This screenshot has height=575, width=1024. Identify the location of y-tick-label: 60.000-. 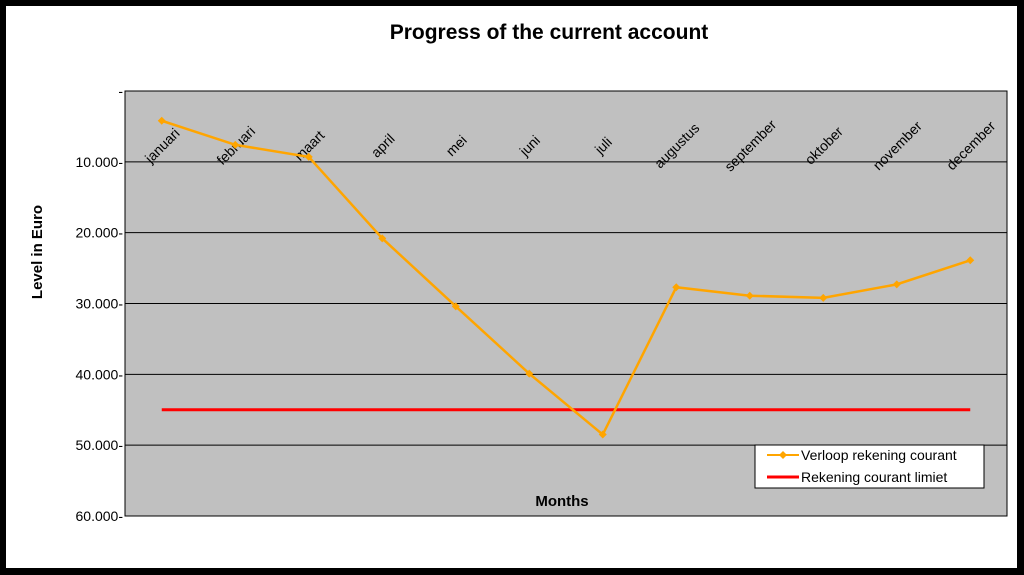
(100, 516).